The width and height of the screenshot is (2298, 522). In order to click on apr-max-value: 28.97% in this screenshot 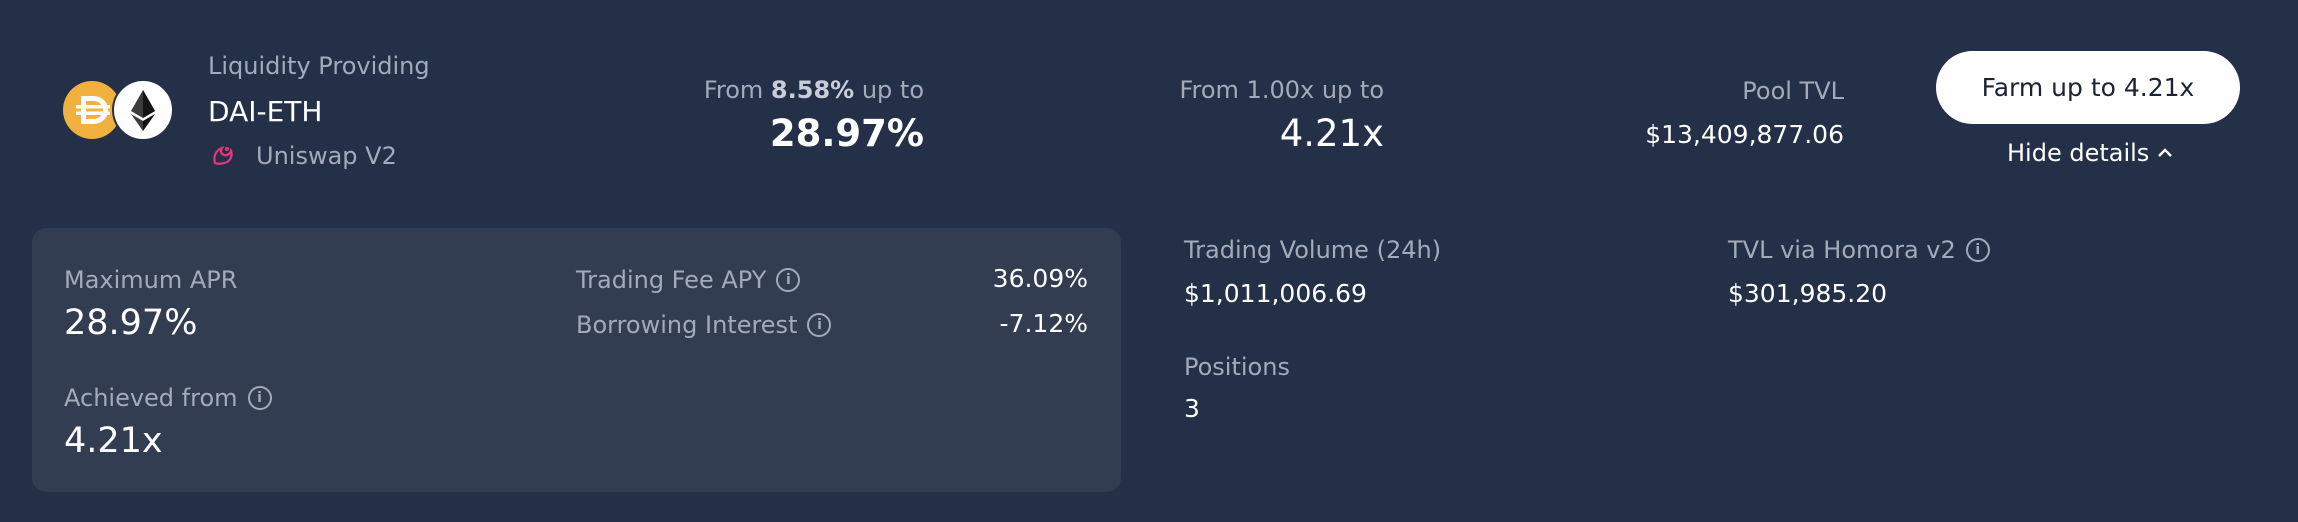, I will do `click(846, 133)`.